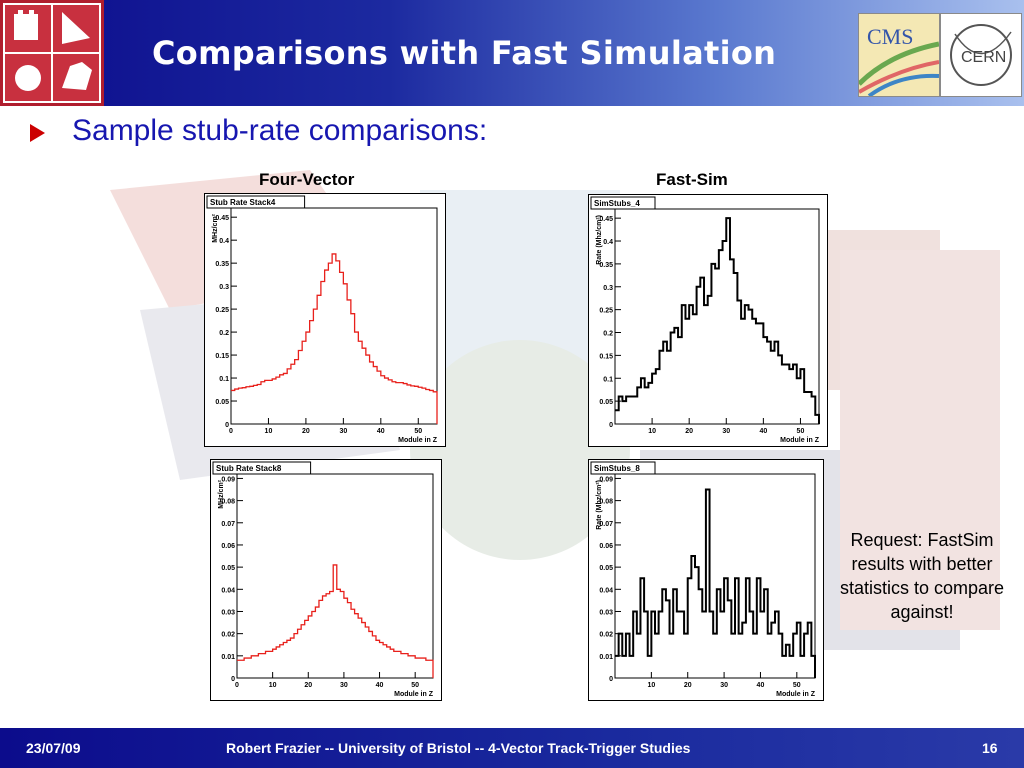  I want to click on plot-title: SimStubs_8, so click(617, 468).